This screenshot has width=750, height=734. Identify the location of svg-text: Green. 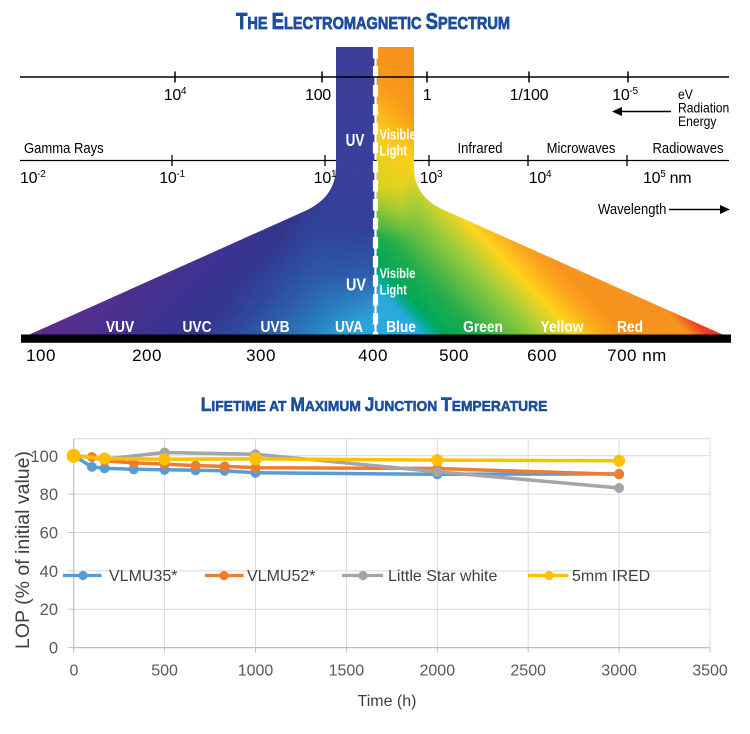
(483, 327).